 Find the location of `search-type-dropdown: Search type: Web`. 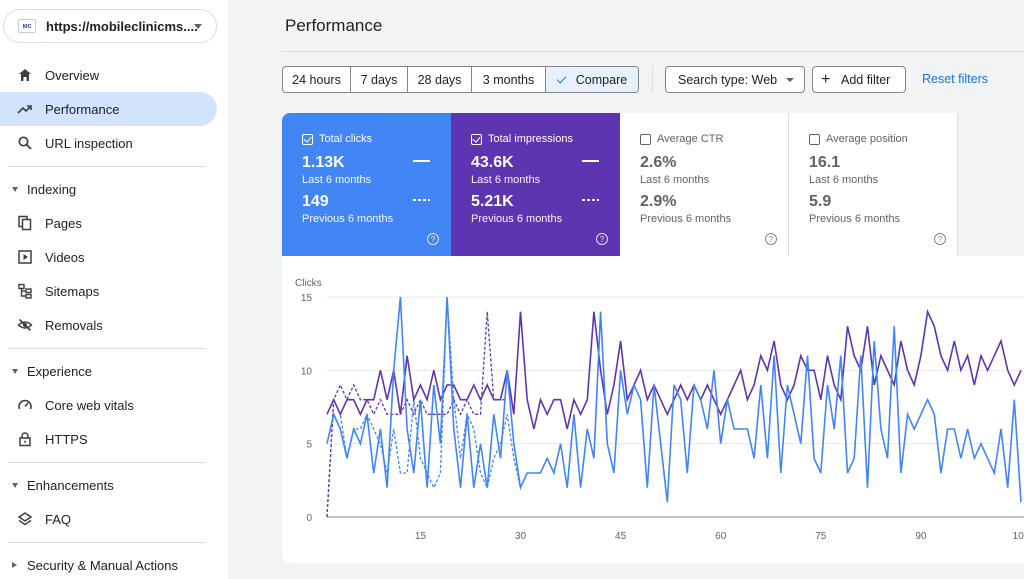

search-type-dropdown: Search type: Web is located at coordinates (735, 79).